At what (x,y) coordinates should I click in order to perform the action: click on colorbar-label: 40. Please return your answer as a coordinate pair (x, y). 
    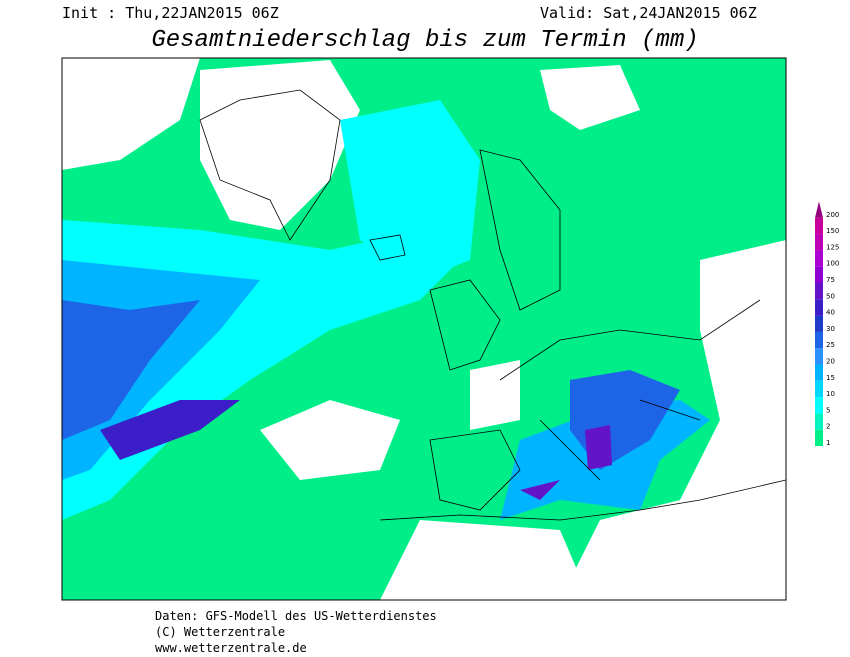
    Looking at the image, I should click on (830, 313).